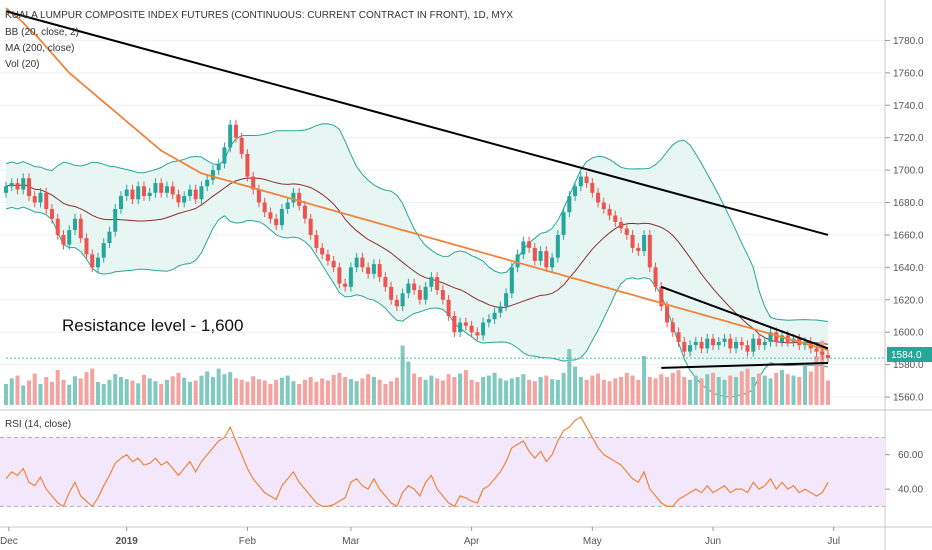 This screenshot has width=932, height=550. I want to click on x-tick-label: Feb, so click(248, 541).